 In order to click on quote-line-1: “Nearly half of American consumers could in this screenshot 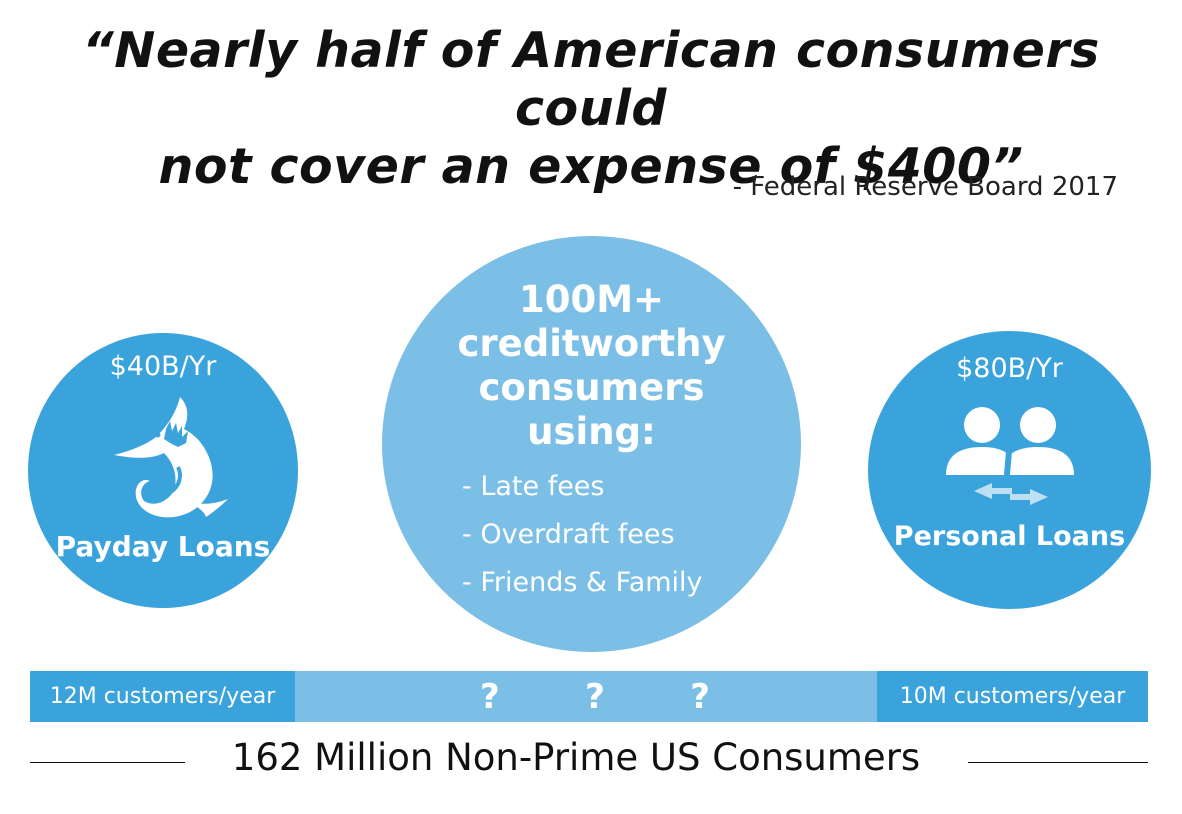, I will do `click(591, 79)`.